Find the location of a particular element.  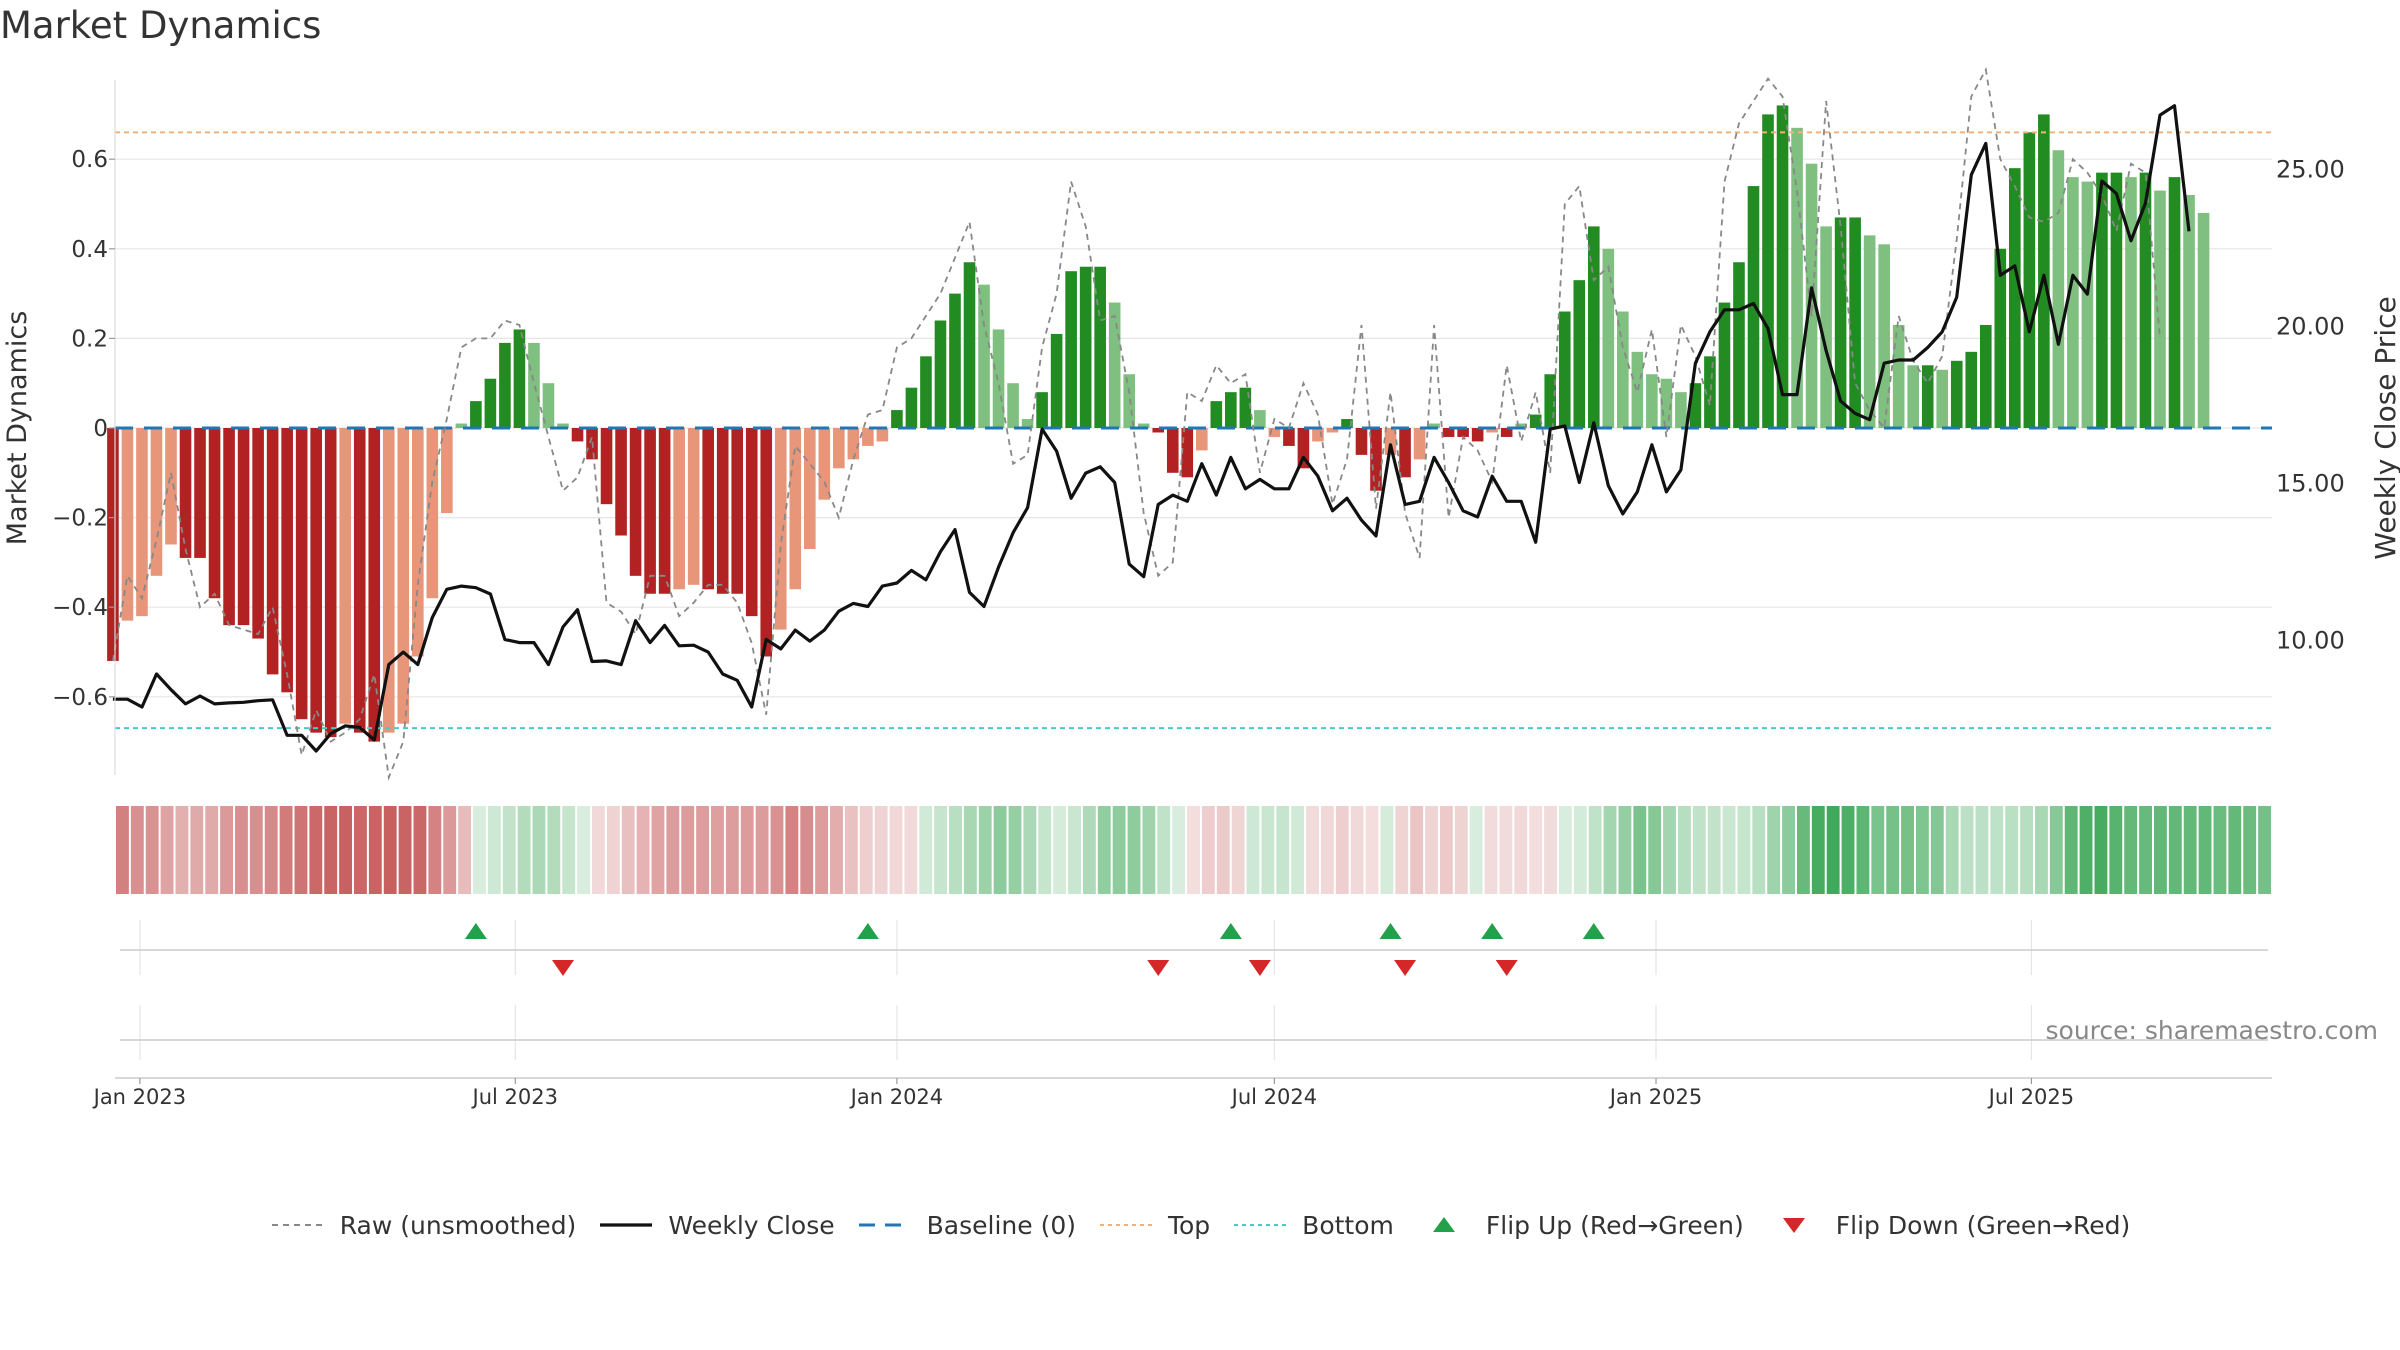

y-right-tick-label: 25.00 is located at coordinates (2310, 170).